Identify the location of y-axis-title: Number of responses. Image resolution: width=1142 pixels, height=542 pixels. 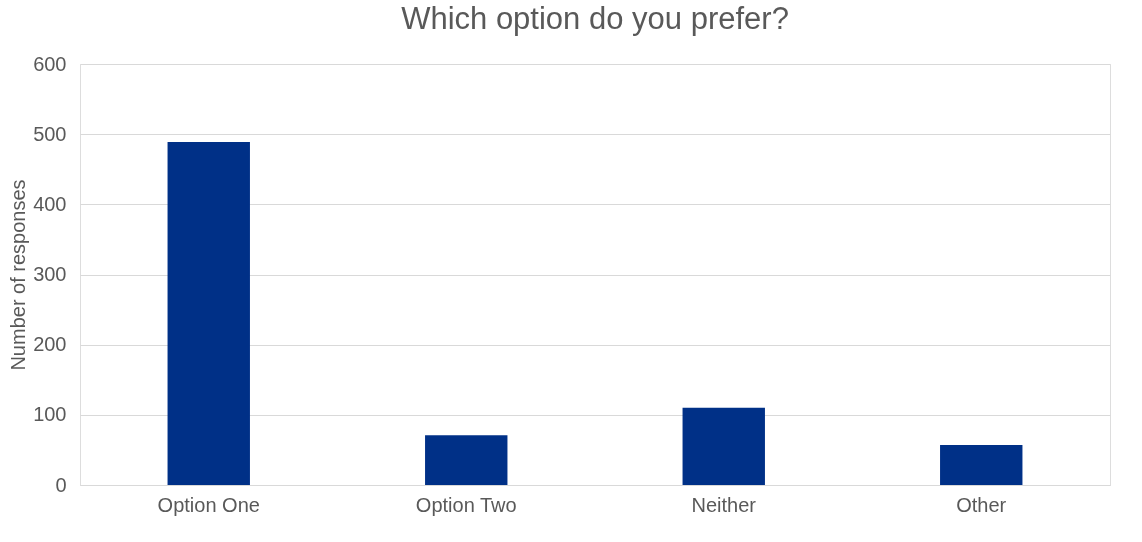
(18, 275).